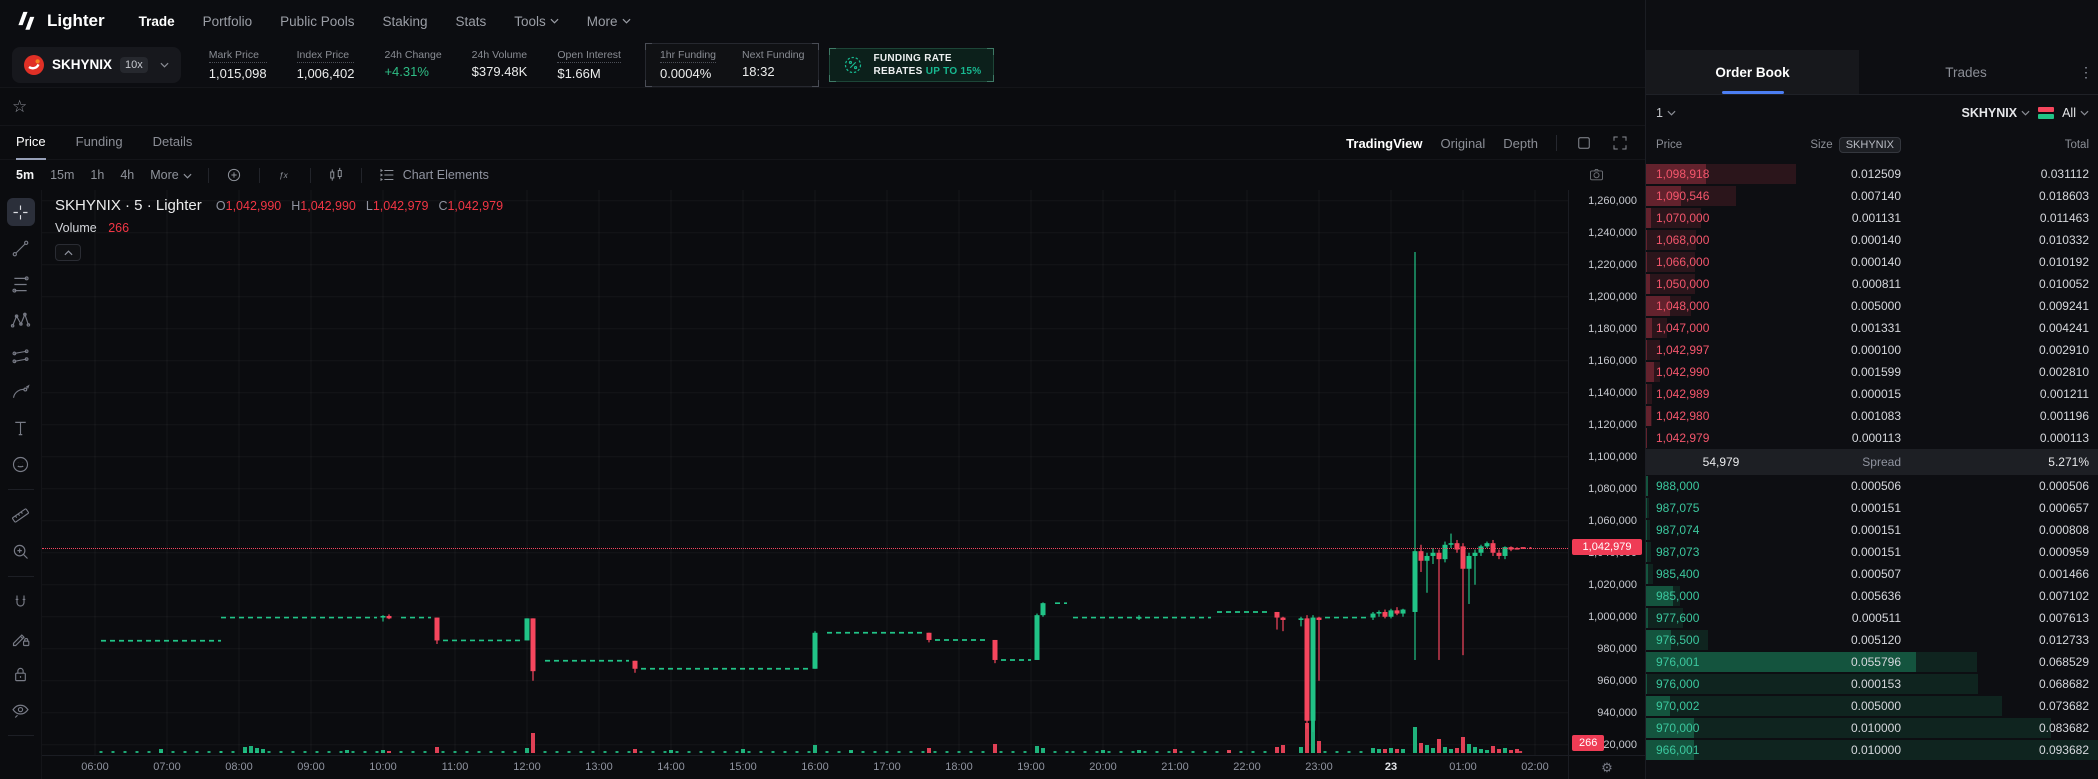 The image size is (2098, 779). What do you see at coordinates (1872, 508) in the screenshot?
I see `bid-row: 987,075 0.000151 0.000657` at bounding box center [1872, 508].